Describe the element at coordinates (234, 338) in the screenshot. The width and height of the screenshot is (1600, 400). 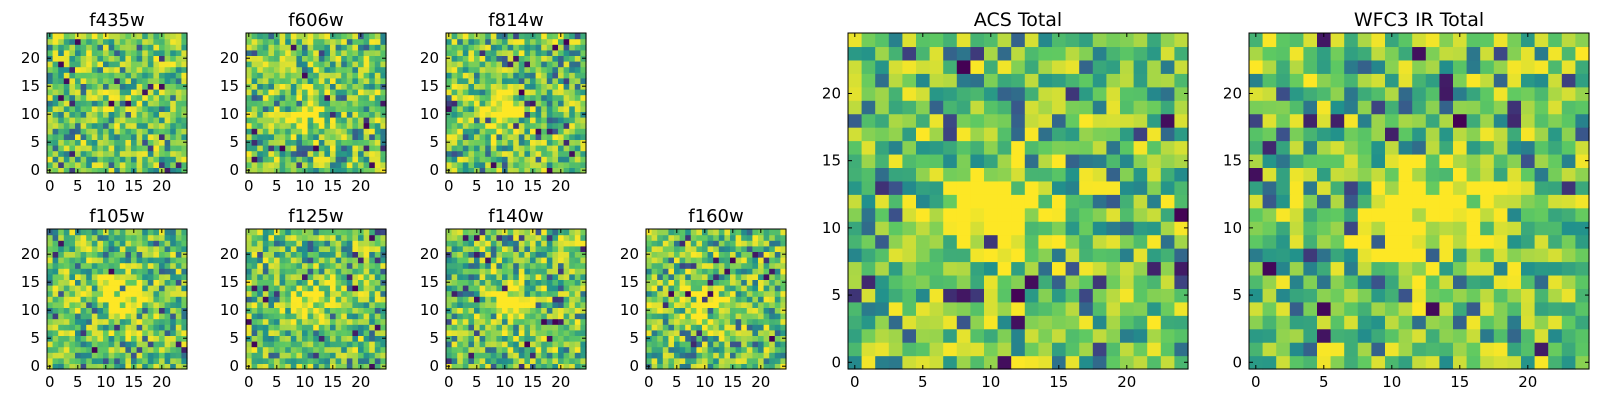
I see `y-tick-label: 5` at that location.